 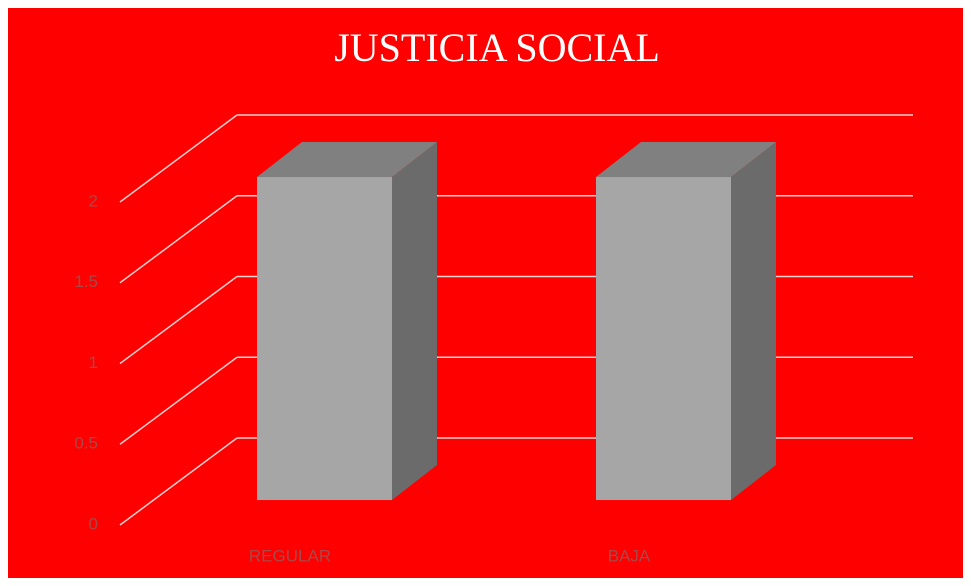 What do you see at coordinates (93, 523) in the screenshot?
I see `y-tick-label: 0` at bounding box center [93, 523].